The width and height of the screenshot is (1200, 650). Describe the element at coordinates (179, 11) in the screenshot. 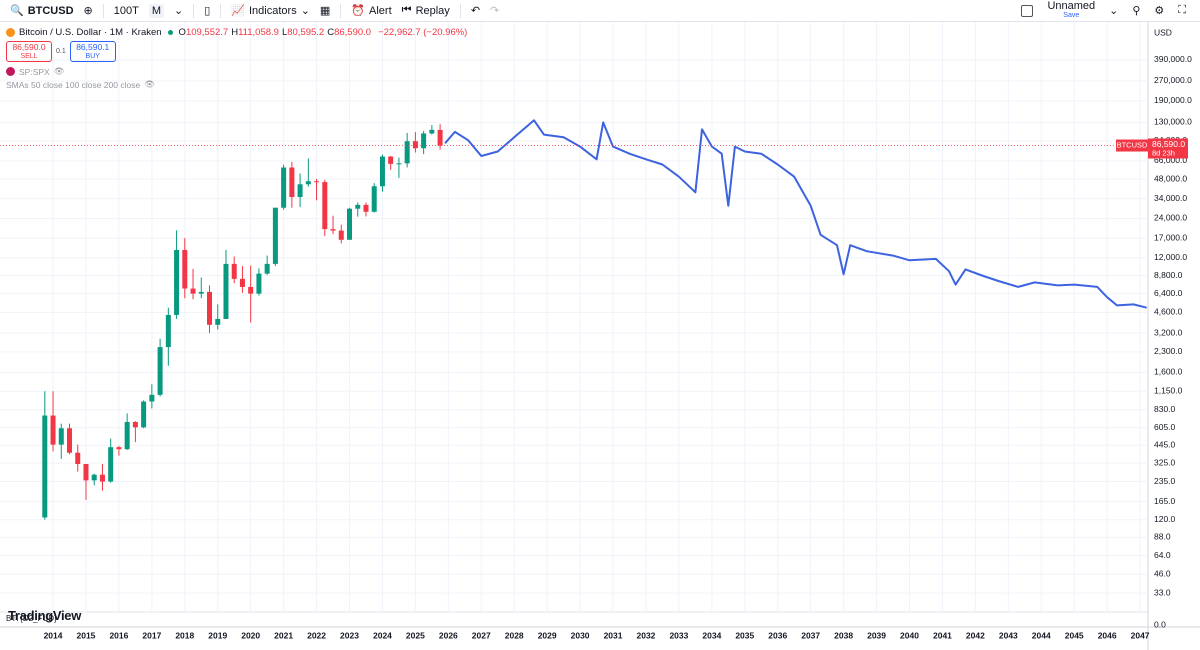

I see `interval-menu: ⌄` at that location.